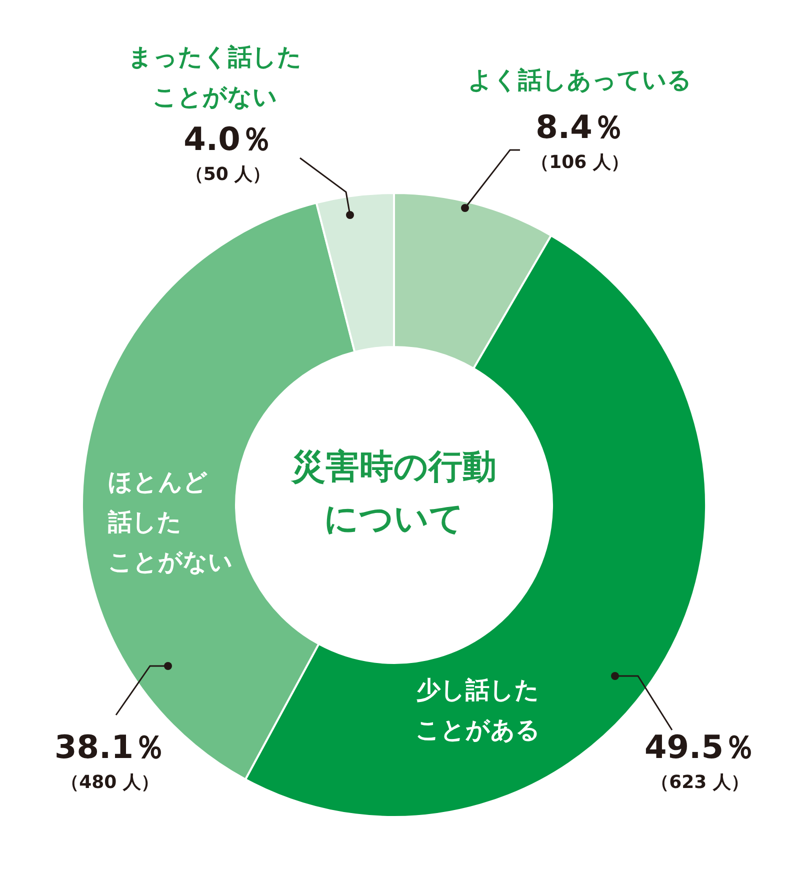  Describe the element at coordinates (170, 522) in the screenshot. I see `slice-label: ほとんど話したことがない` at that location.